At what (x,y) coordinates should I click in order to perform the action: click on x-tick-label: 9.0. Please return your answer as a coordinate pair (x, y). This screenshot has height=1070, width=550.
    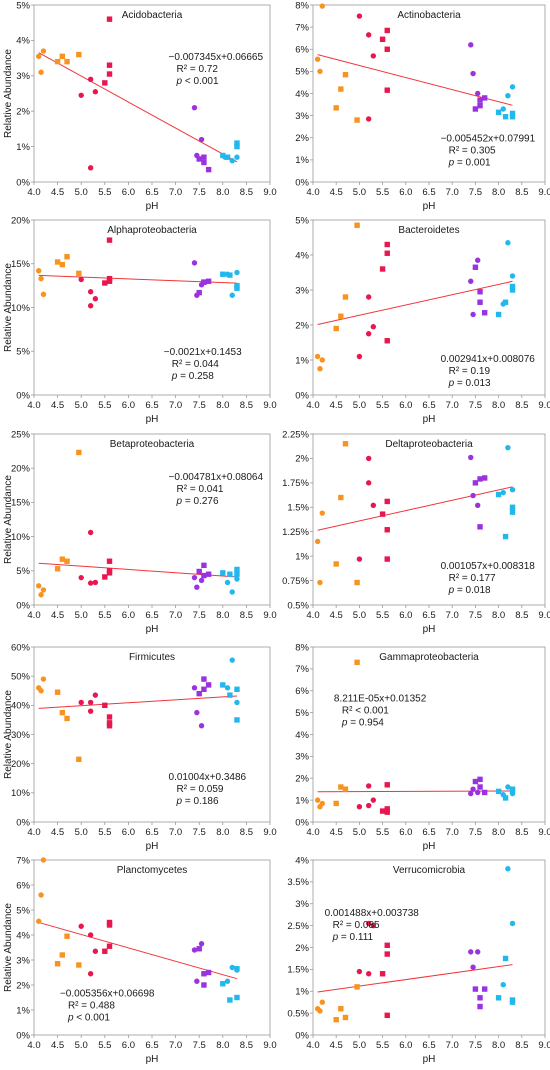
    Looking at the image, I should click on (544, 192).